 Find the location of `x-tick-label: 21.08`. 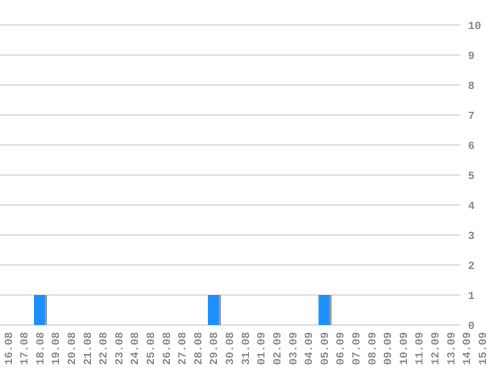

x-tick-label: 21.08 is located at coordinates (88, 349).